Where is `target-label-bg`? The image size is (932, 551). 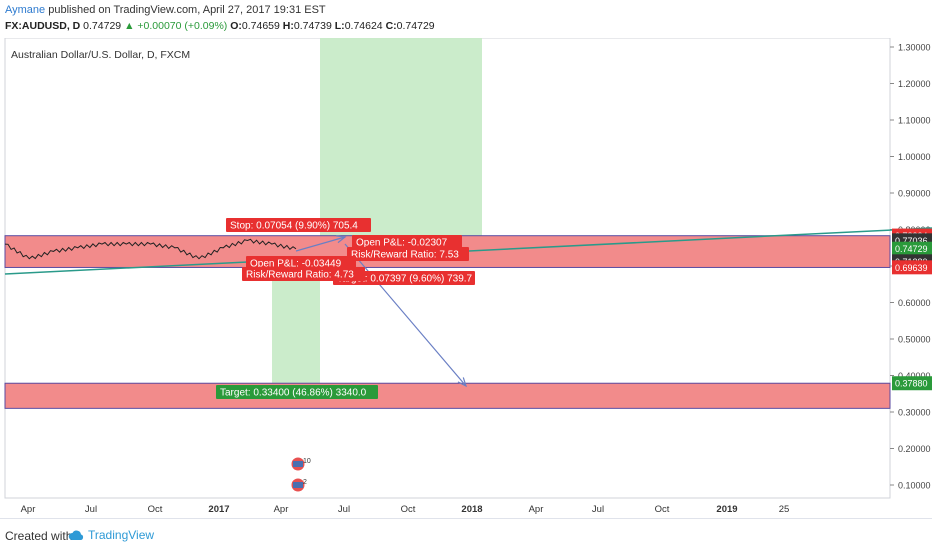 target-label-bg is located at coordinates (404, 278).